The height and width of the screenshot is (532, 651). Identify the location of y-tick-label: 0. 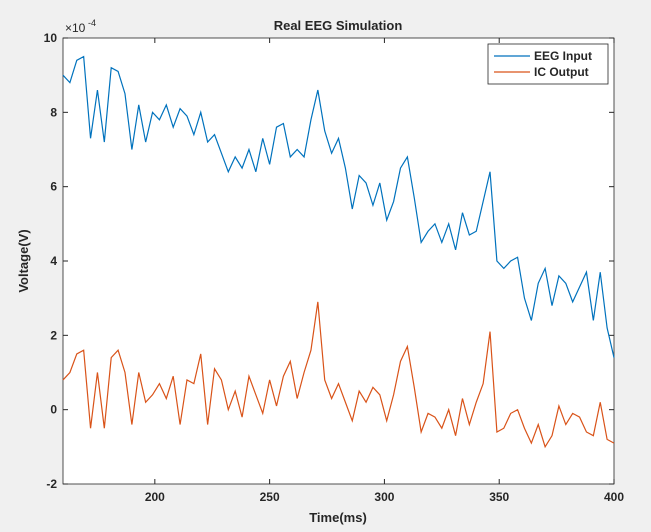
(53, 410).